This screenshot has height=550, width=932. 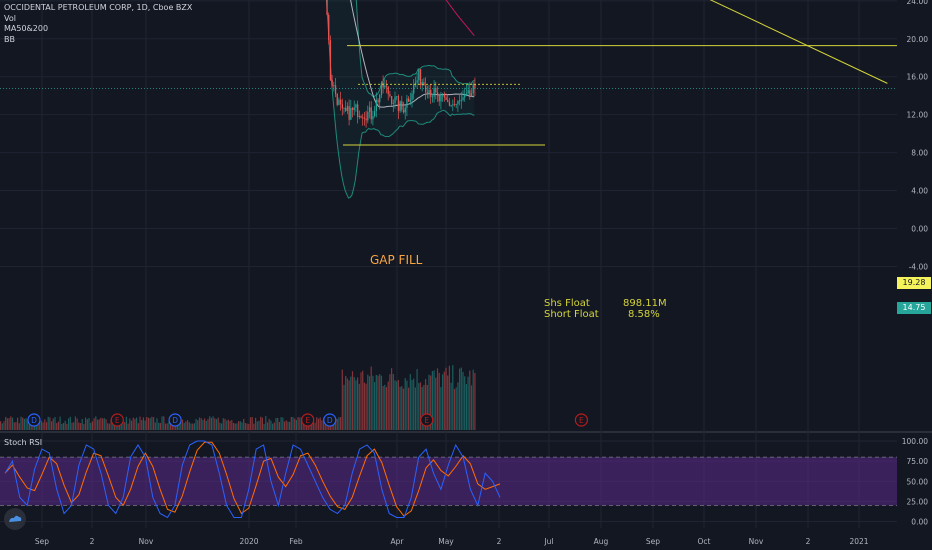 I want to click on indicator-vol: Vol, so click(x=10, y=18).